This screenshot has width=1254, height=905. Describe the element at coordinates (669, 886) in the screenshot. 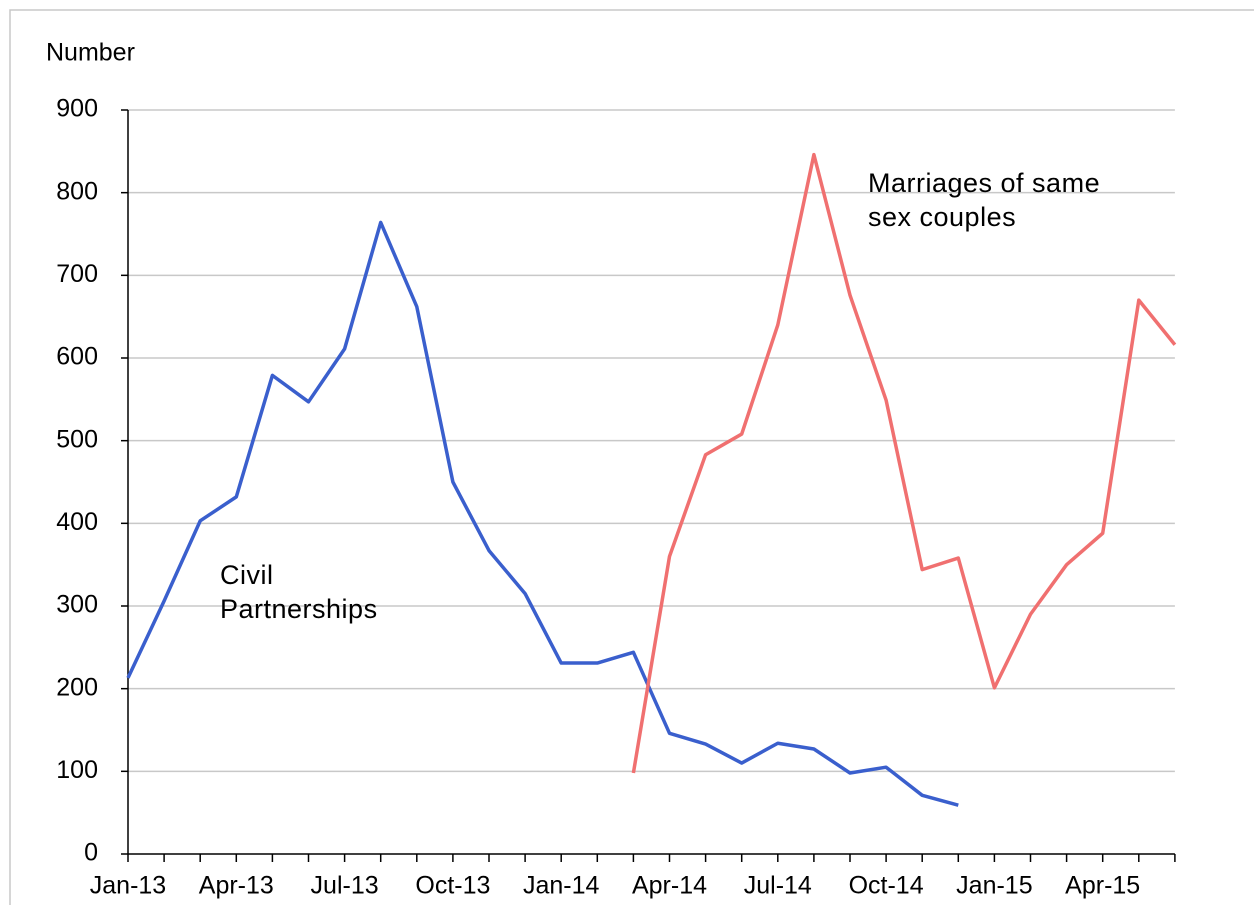

I see `x-tick-label: Apr-14` at that location.